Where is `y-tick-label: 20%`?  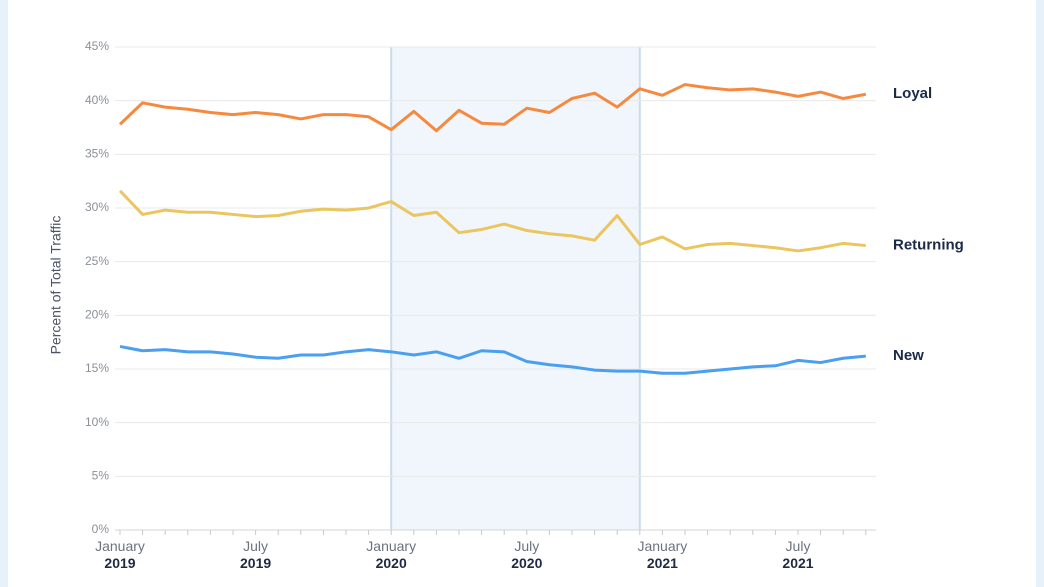
y-tick-label: 20% is located at coordinates (97, 315).